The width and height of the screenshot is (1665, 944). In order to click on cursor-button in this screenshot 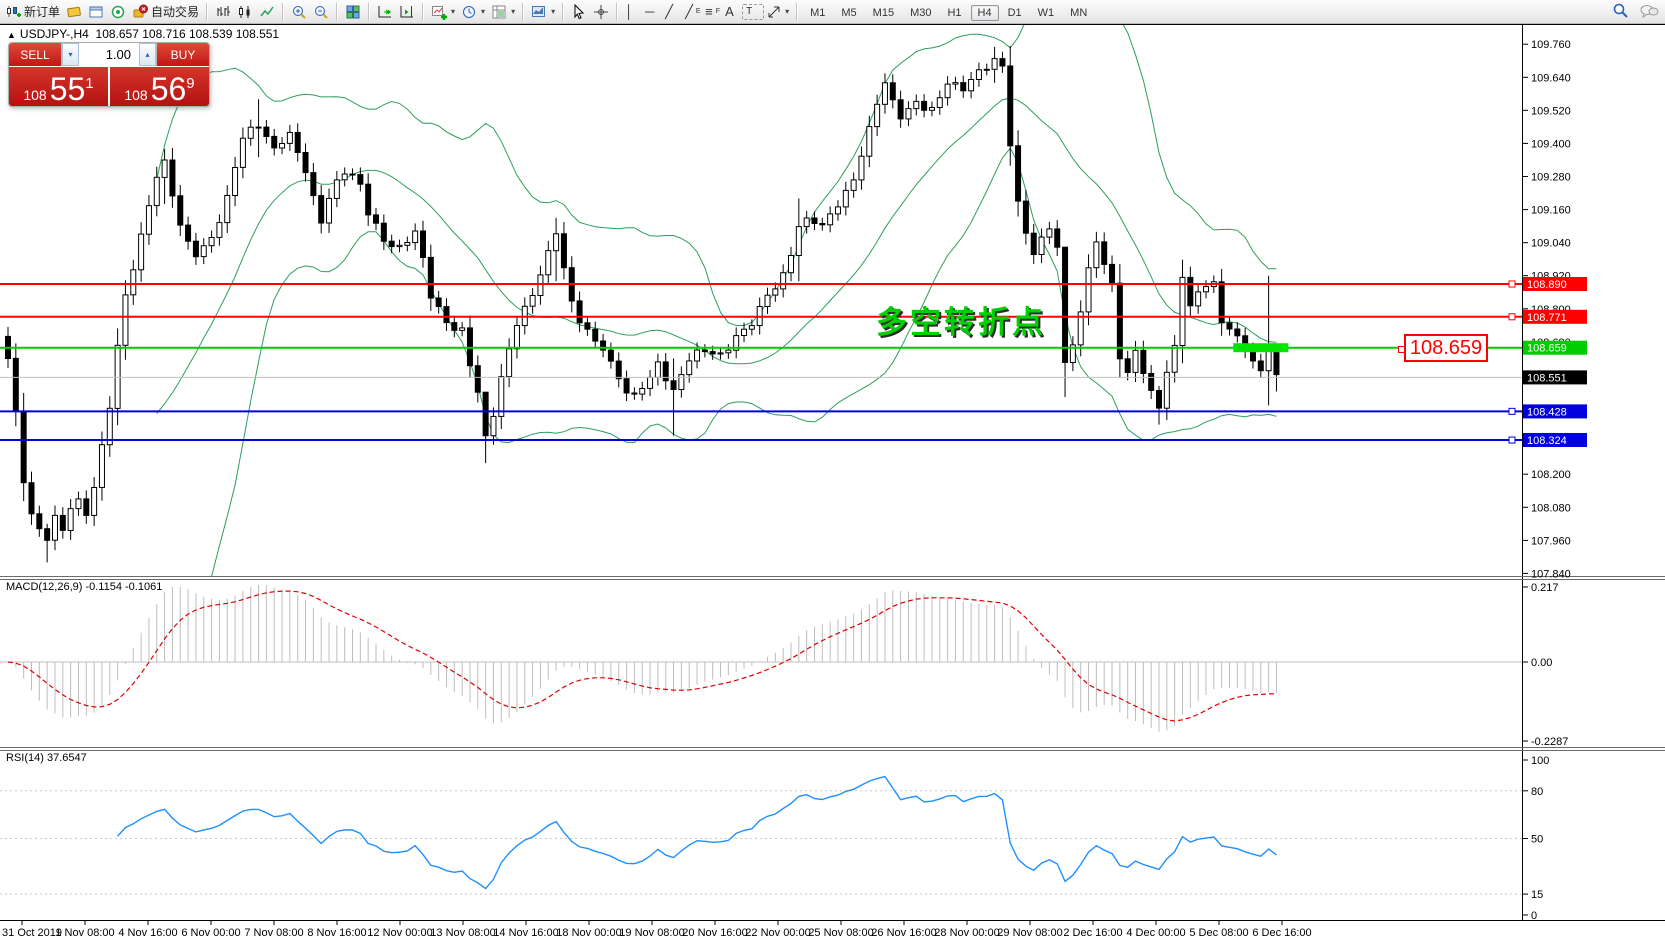, I will do `click(579, 12)`.